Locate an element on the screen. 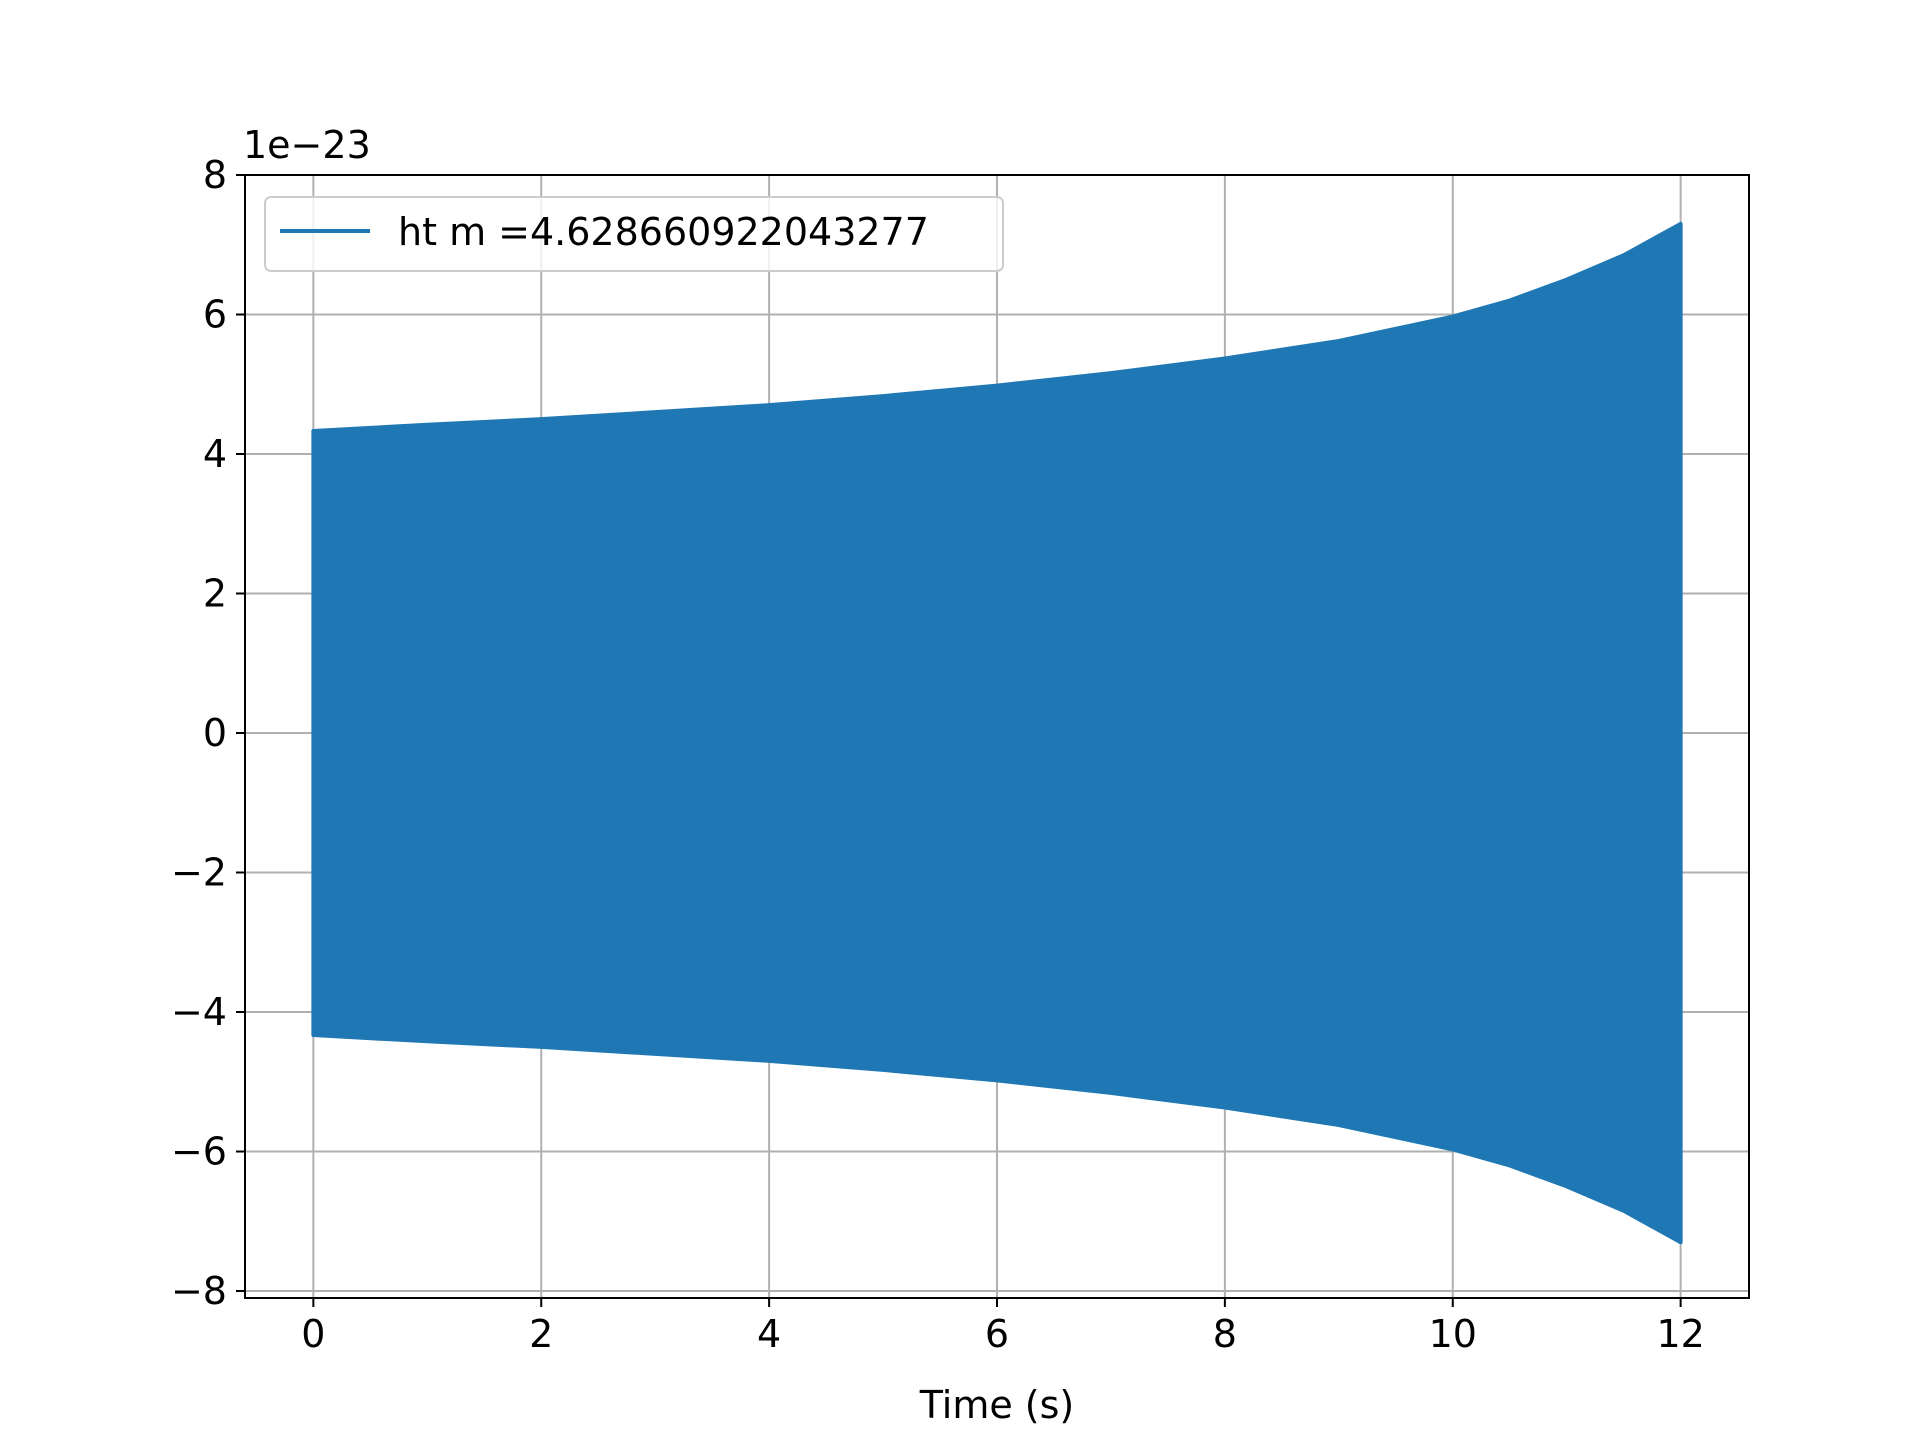  legend: ht m =4.628660922043277 is located at coordinates (634, 234).